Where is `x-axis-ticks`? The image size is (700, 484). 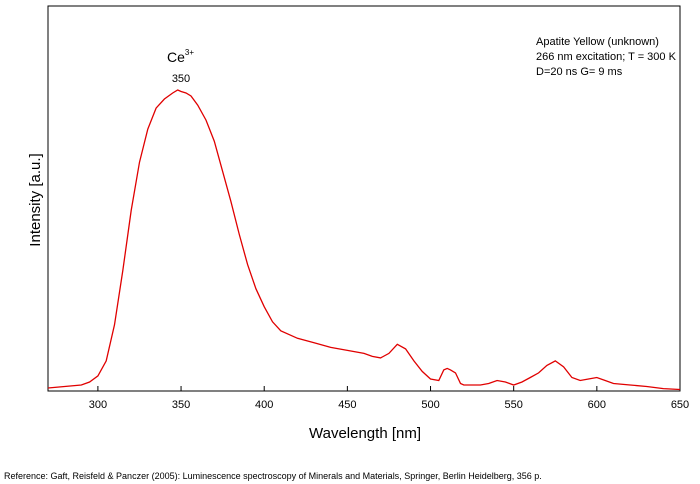 x-axis-ticks is located at coordinates (389, 388).